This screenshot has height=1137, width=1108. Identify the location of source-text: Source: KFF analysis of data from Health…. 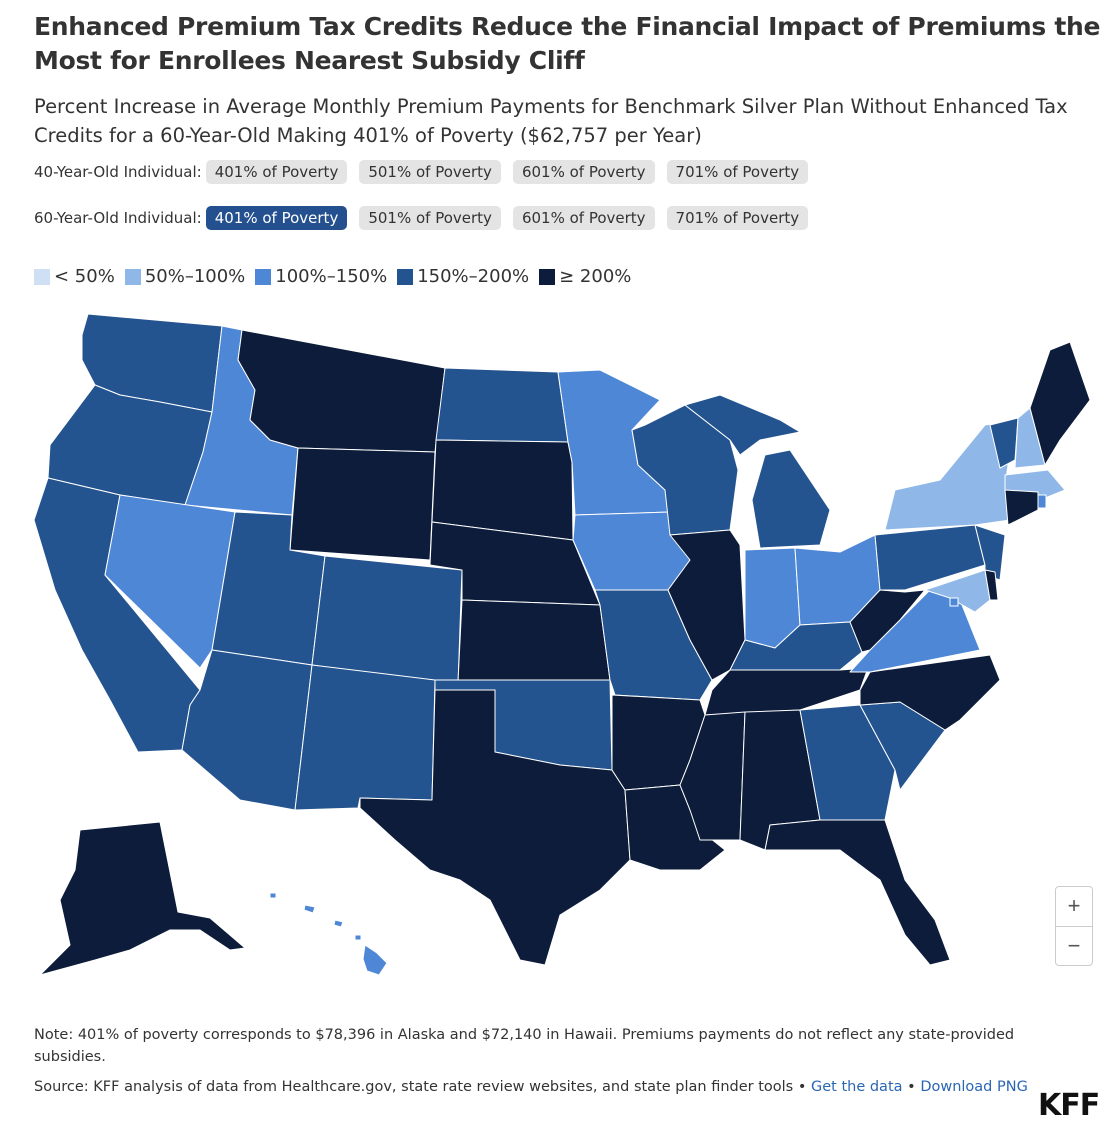
(422, 1087).